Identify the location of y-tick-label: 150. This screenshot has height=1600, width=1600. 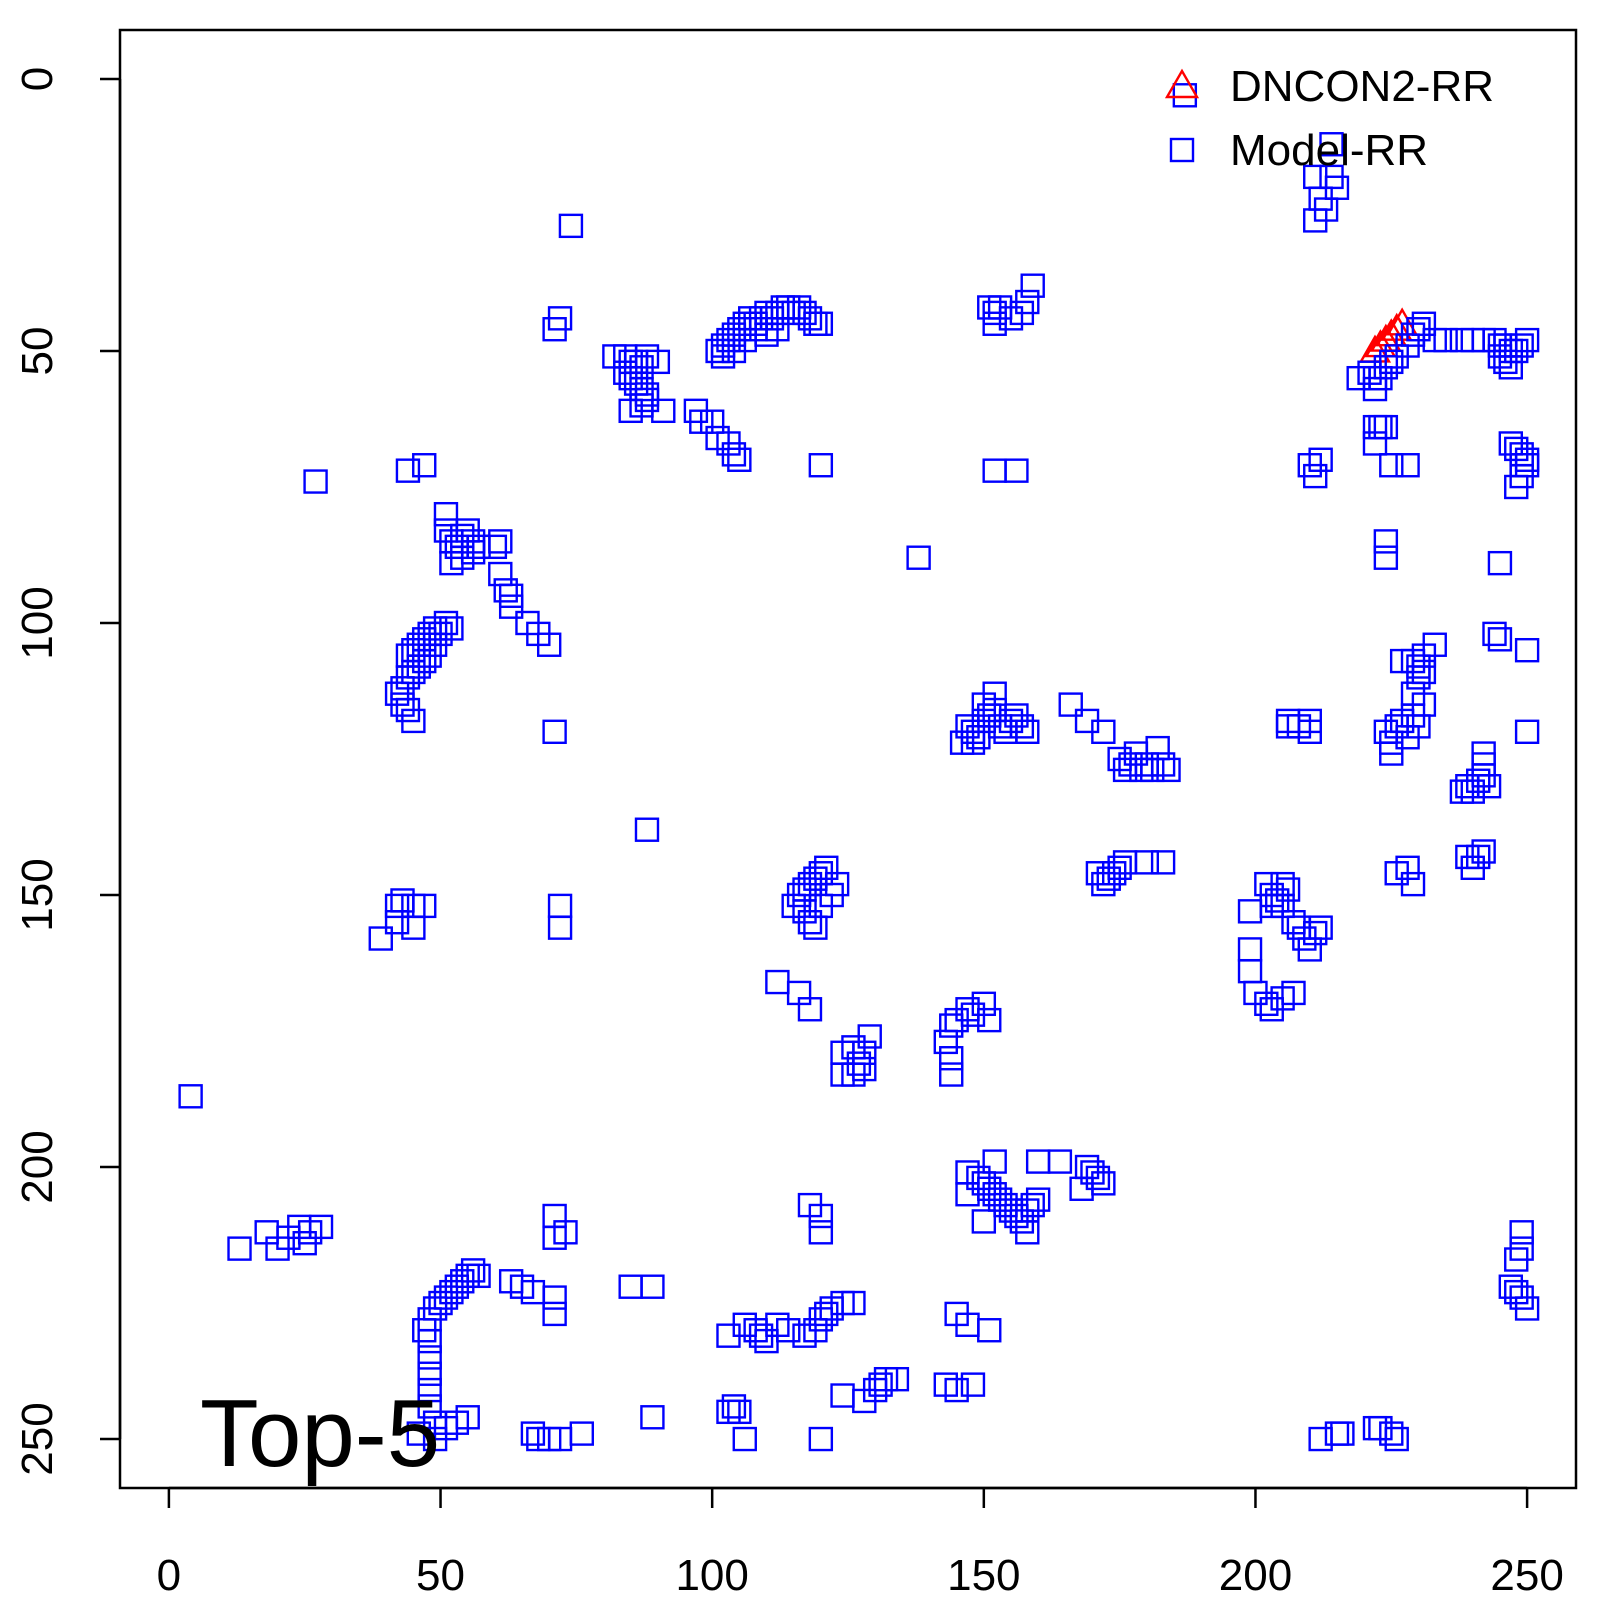
(37, 894).